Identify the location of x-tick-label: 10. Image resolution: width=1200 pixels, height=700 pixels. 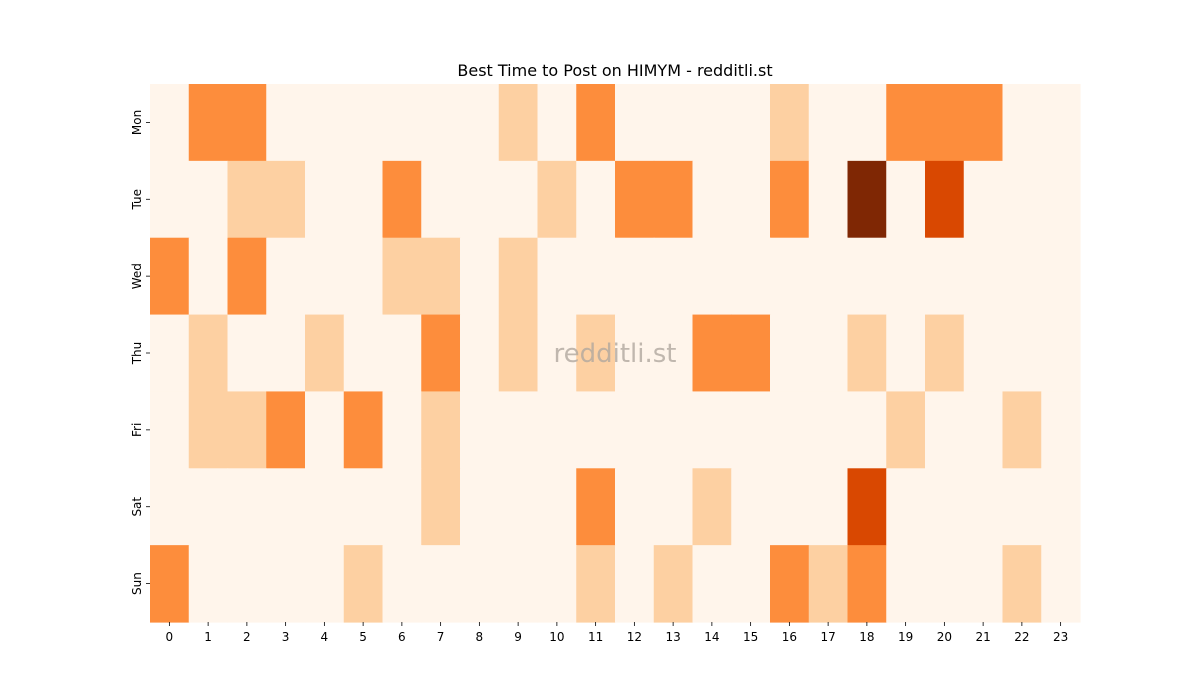
(556, 637).